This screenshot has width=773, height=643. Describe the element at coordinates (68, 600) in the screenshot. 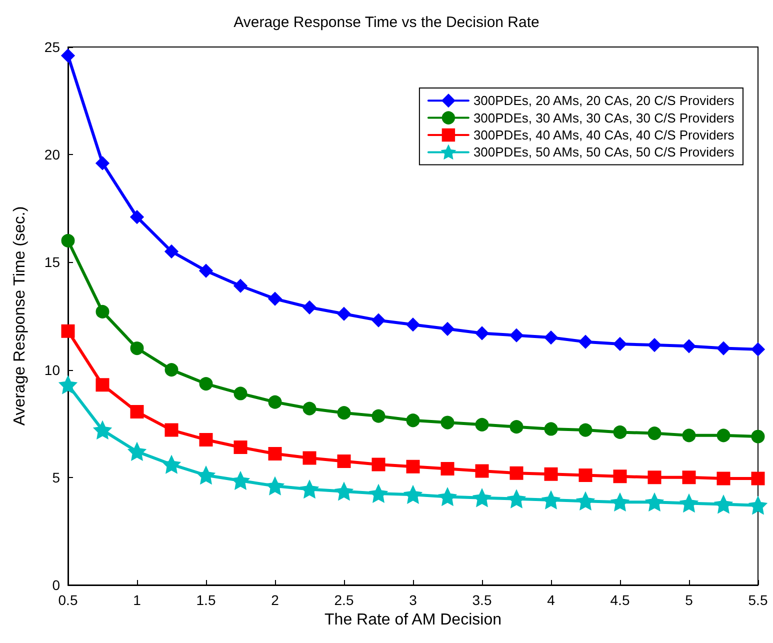

I see `x-tick-label: 0.5` at that location.